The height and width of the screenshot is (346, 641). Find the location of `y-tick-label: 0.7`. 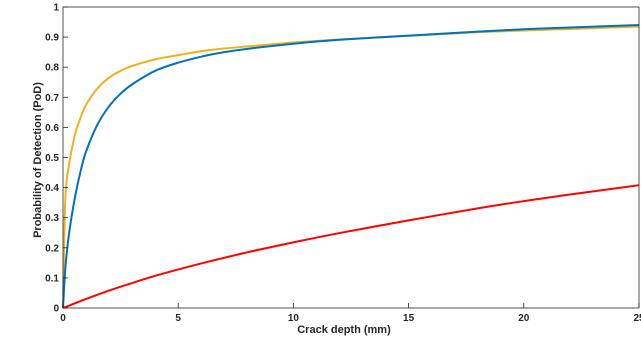

y-tick-label: 0.7 is located at coordinates (52, 98).